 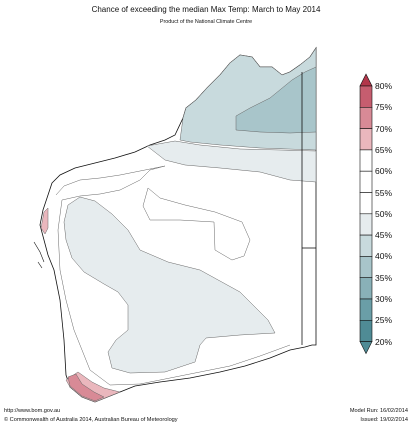 I want to click on region-west-coast-pink, so click(x=44, y=221).